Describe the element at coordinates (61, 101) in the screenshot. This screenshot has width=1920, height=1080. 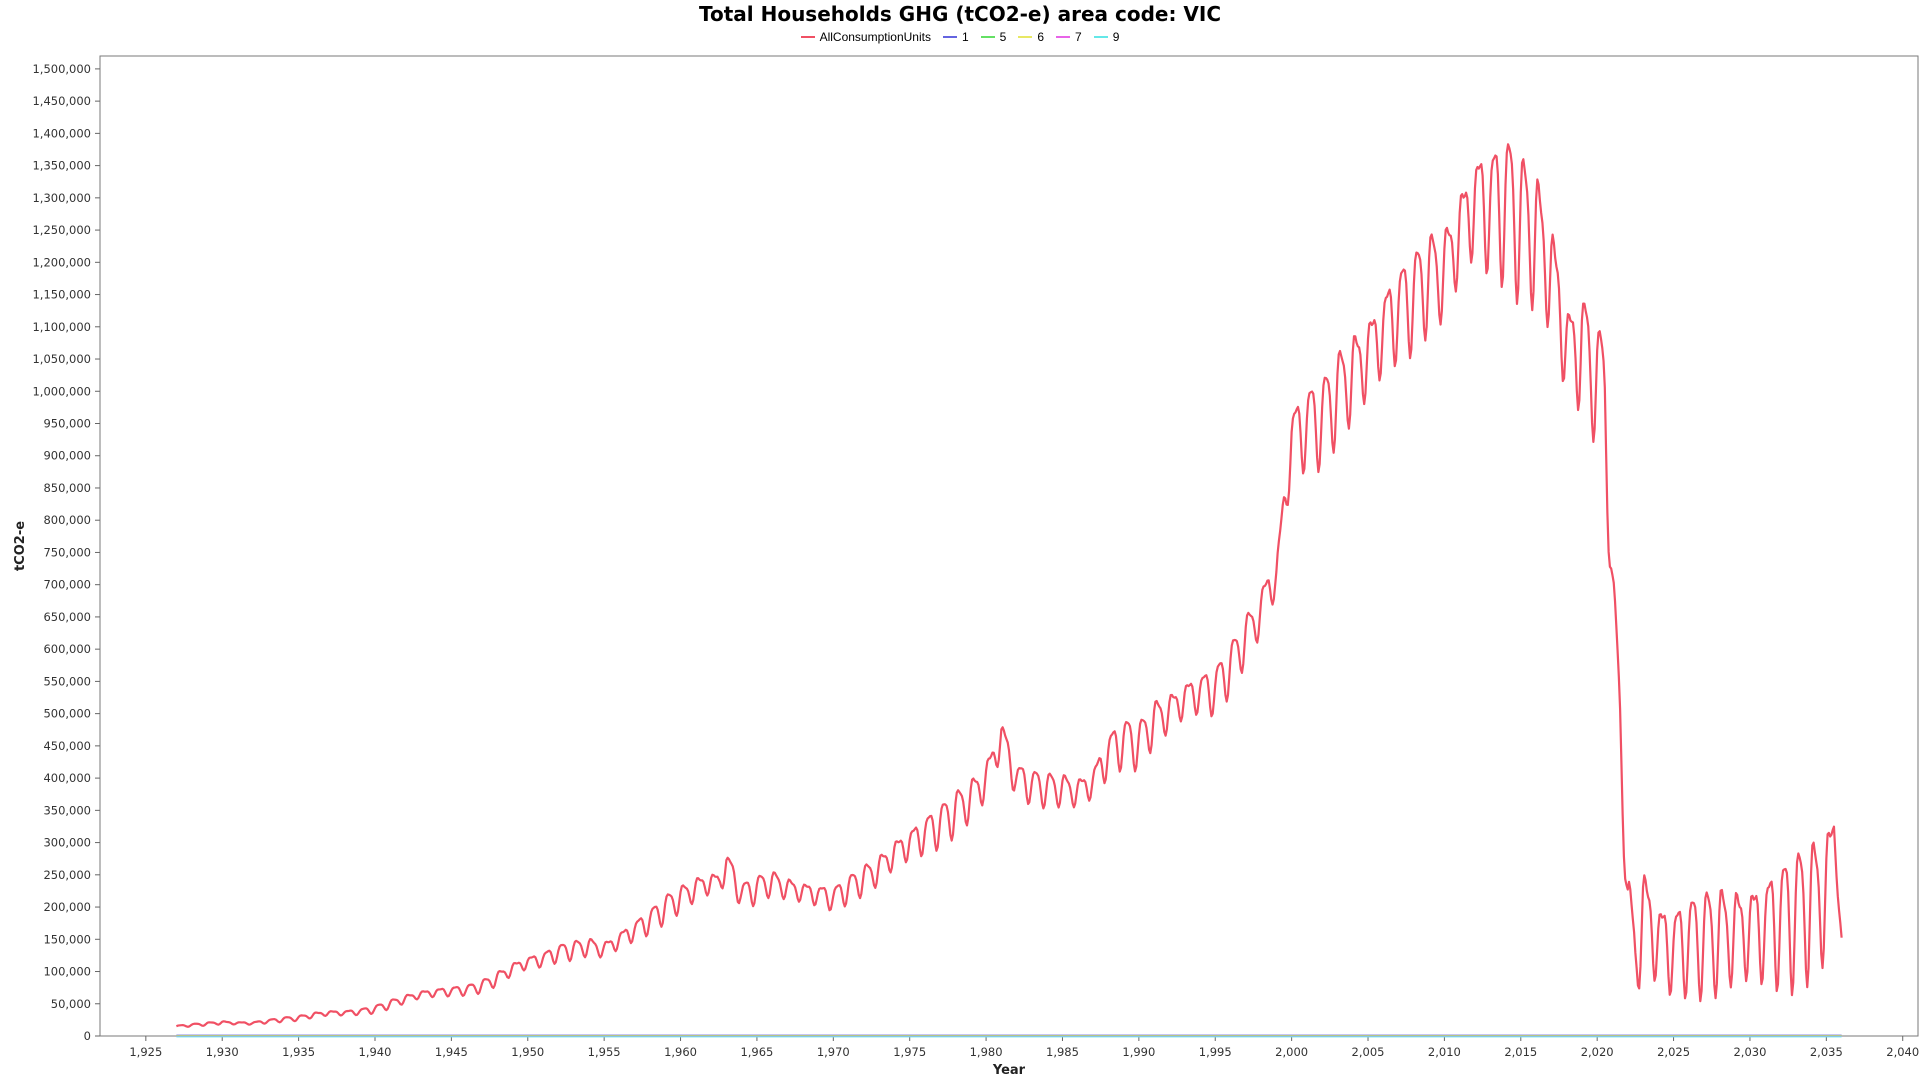
I see `y-tick-label: 1,450,000` at that location.